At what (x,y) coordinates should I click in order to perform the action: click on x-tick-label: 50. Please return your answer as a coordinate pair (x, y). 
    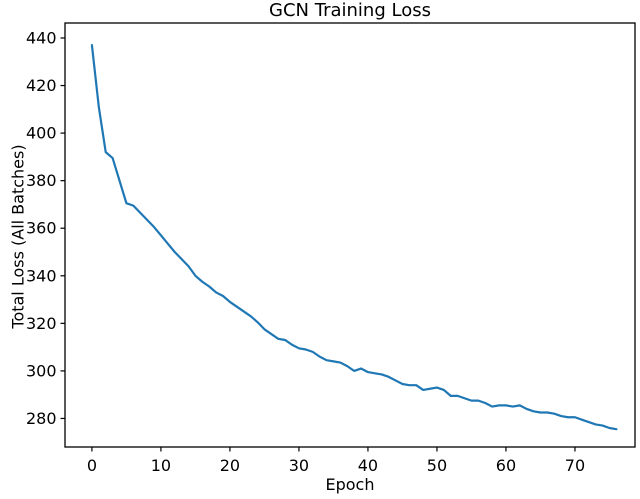
    Looking at the image, I should click on (437, 465).